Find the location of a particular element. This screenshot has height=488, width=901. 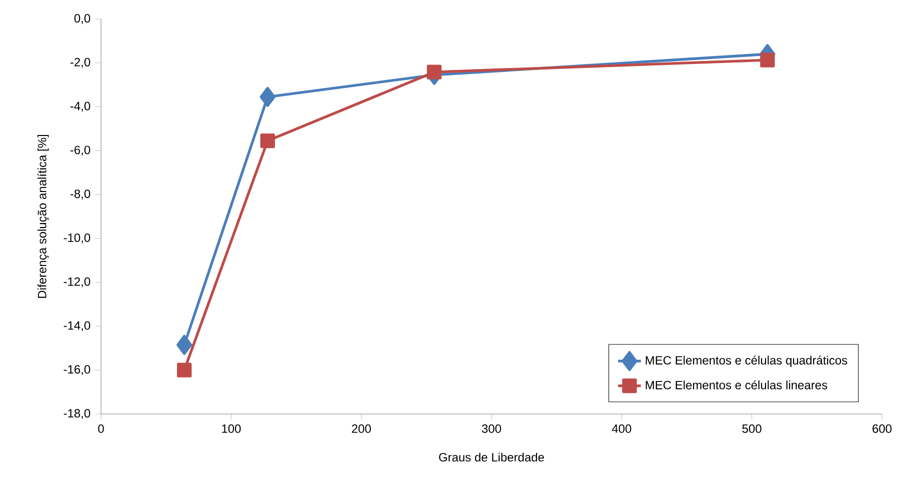

y-tick-label: -2,0 is located at coordinates (80, 63).